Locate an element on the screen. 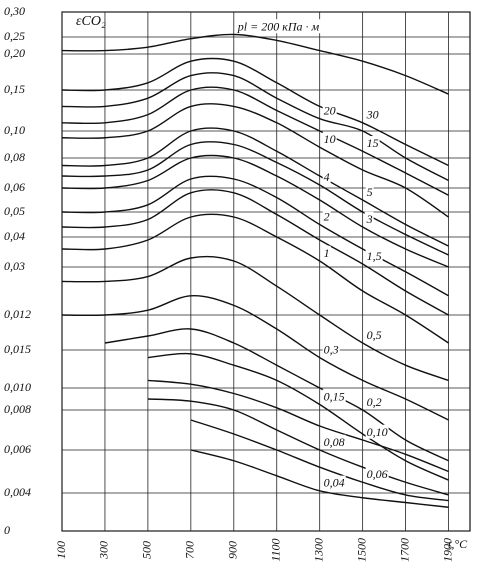 This screenshot has height=571, width=480. series-label: 2 is located at coordinates (327, 216).